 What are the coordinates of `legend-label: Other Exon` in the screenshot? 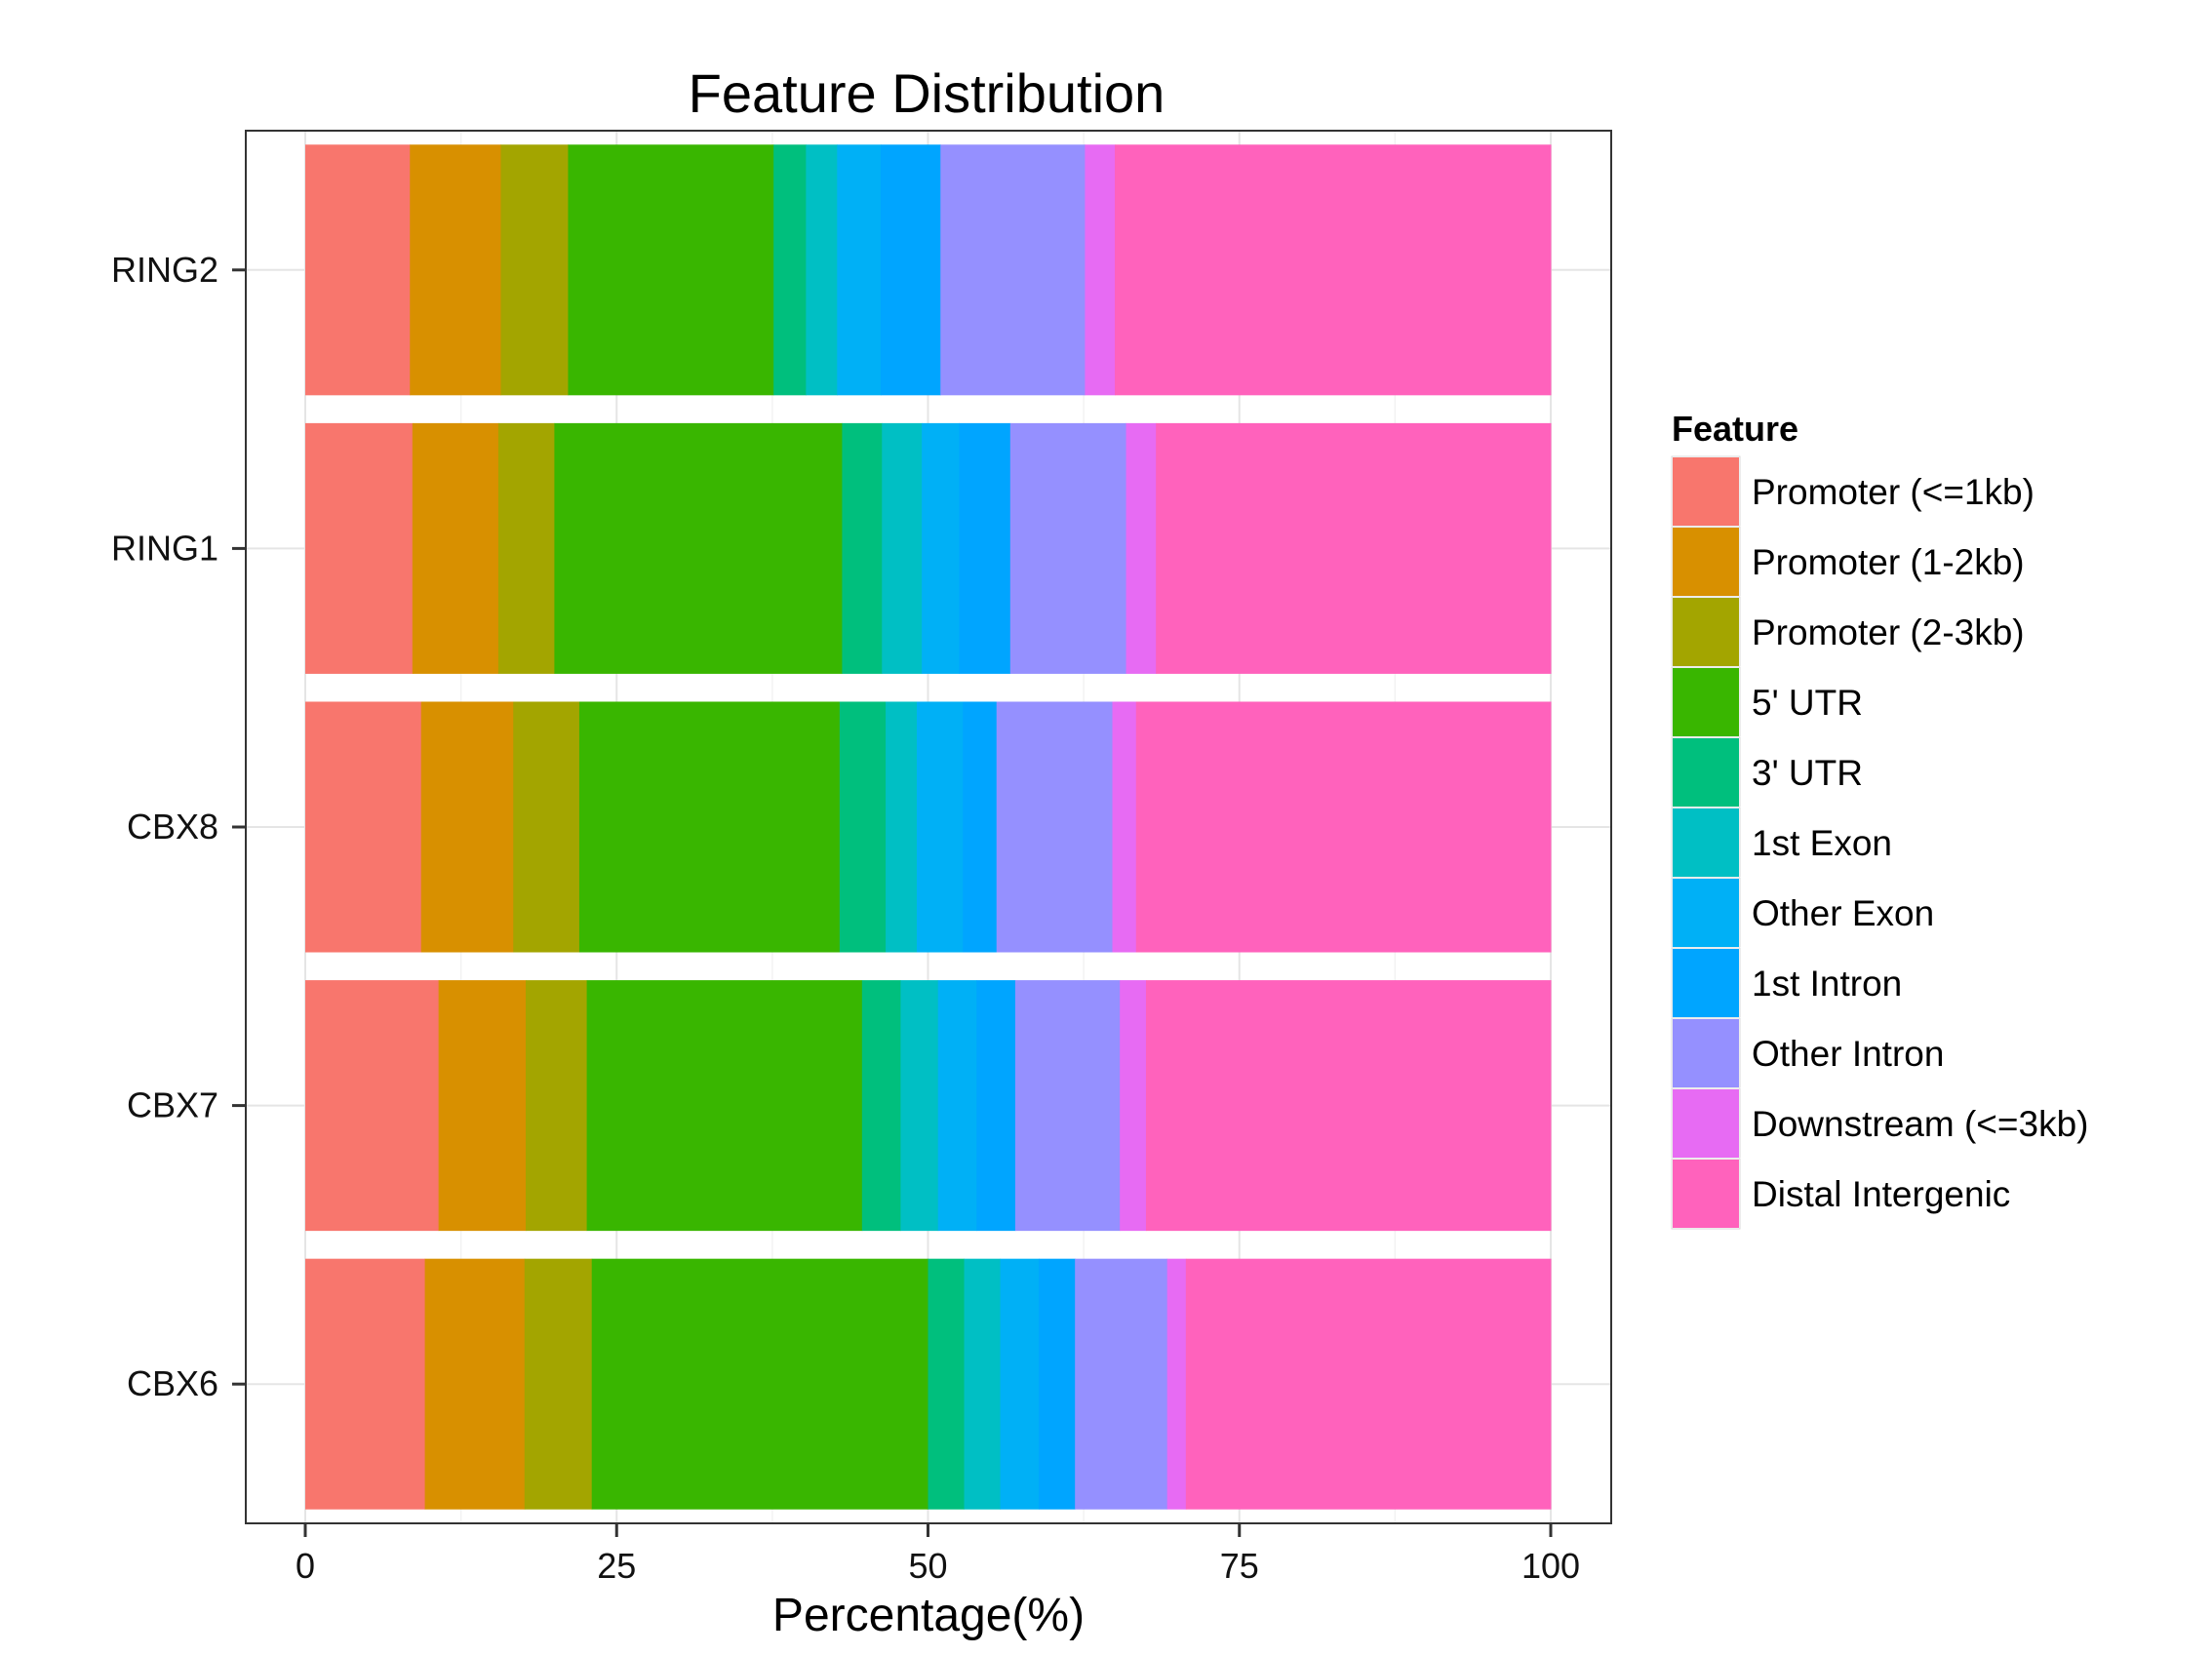 It's located at (1843, 913).